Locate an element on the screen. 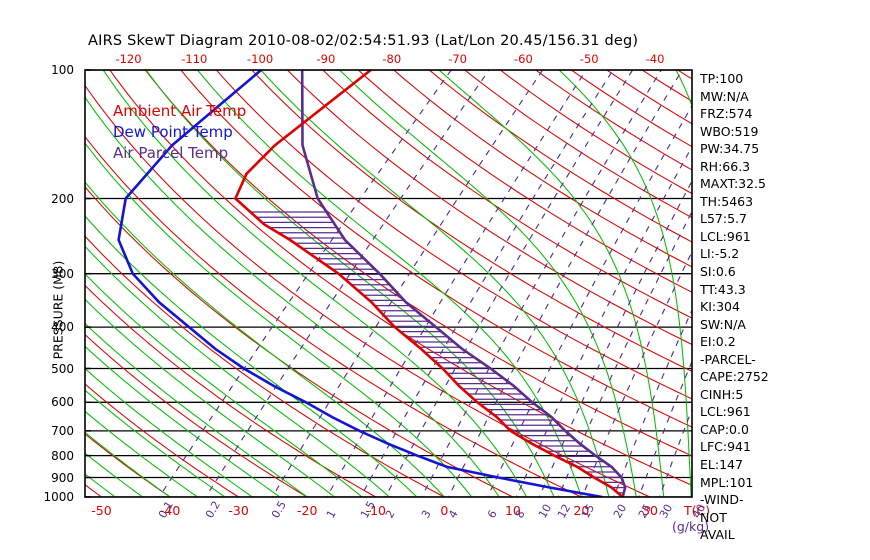 Image resolution: width=870 pixels, height=560 pixels. statistic-item: WBO:519 is located at coordinates (729, 131).